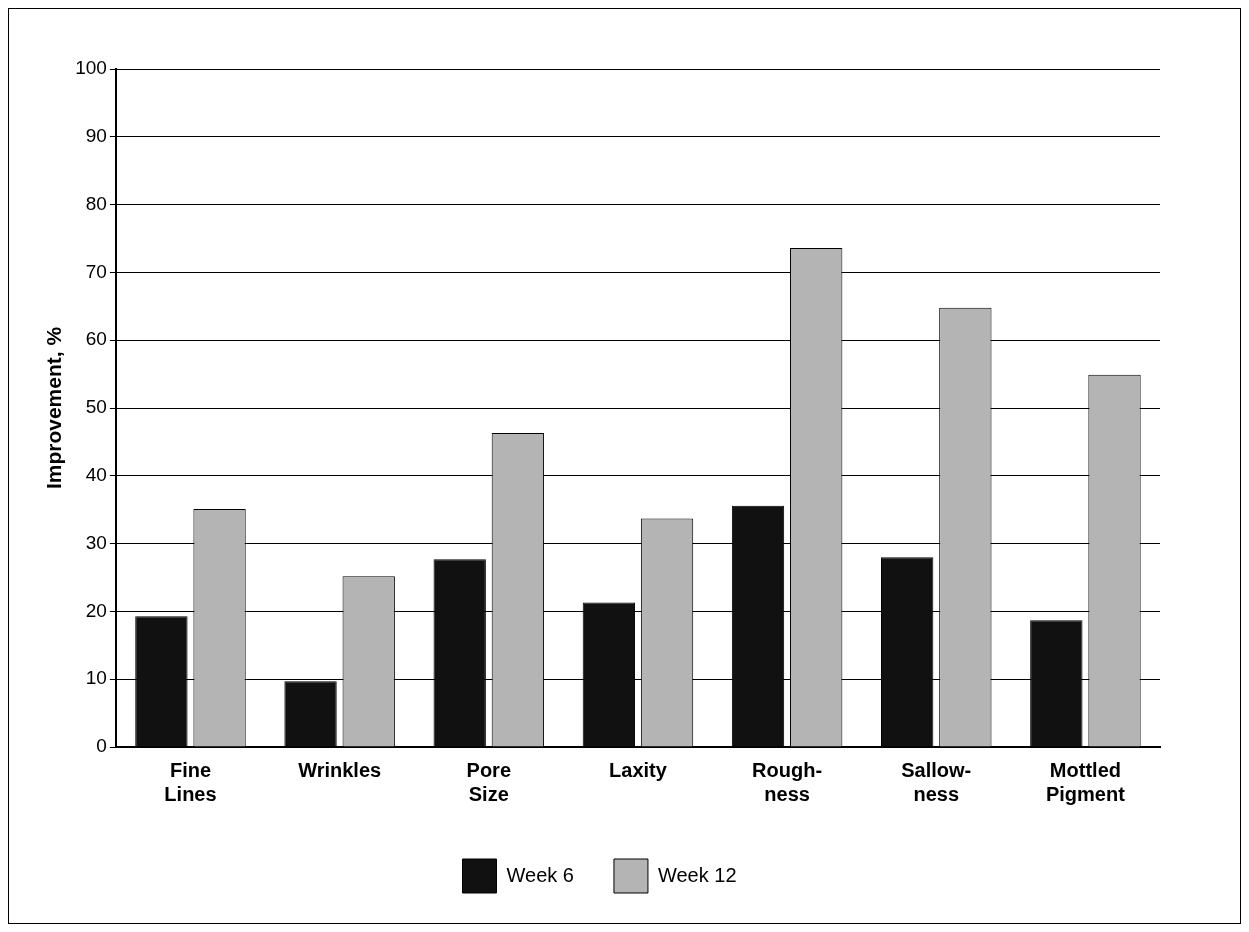 The width and height of the screenshot is (1249, 932). What do you see at coordinates (540, 874) in the screenshot?
I see `legend-label: Week 6` at bounding box center [540, 874].